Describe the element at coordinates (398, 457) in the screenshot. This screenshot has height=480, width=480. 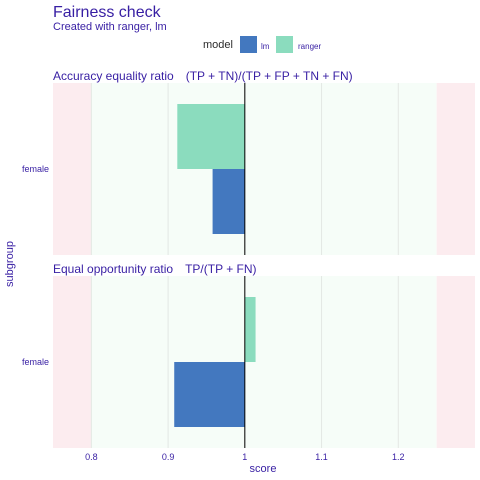
I see `x-tick-label-4: 1.2` at that location.